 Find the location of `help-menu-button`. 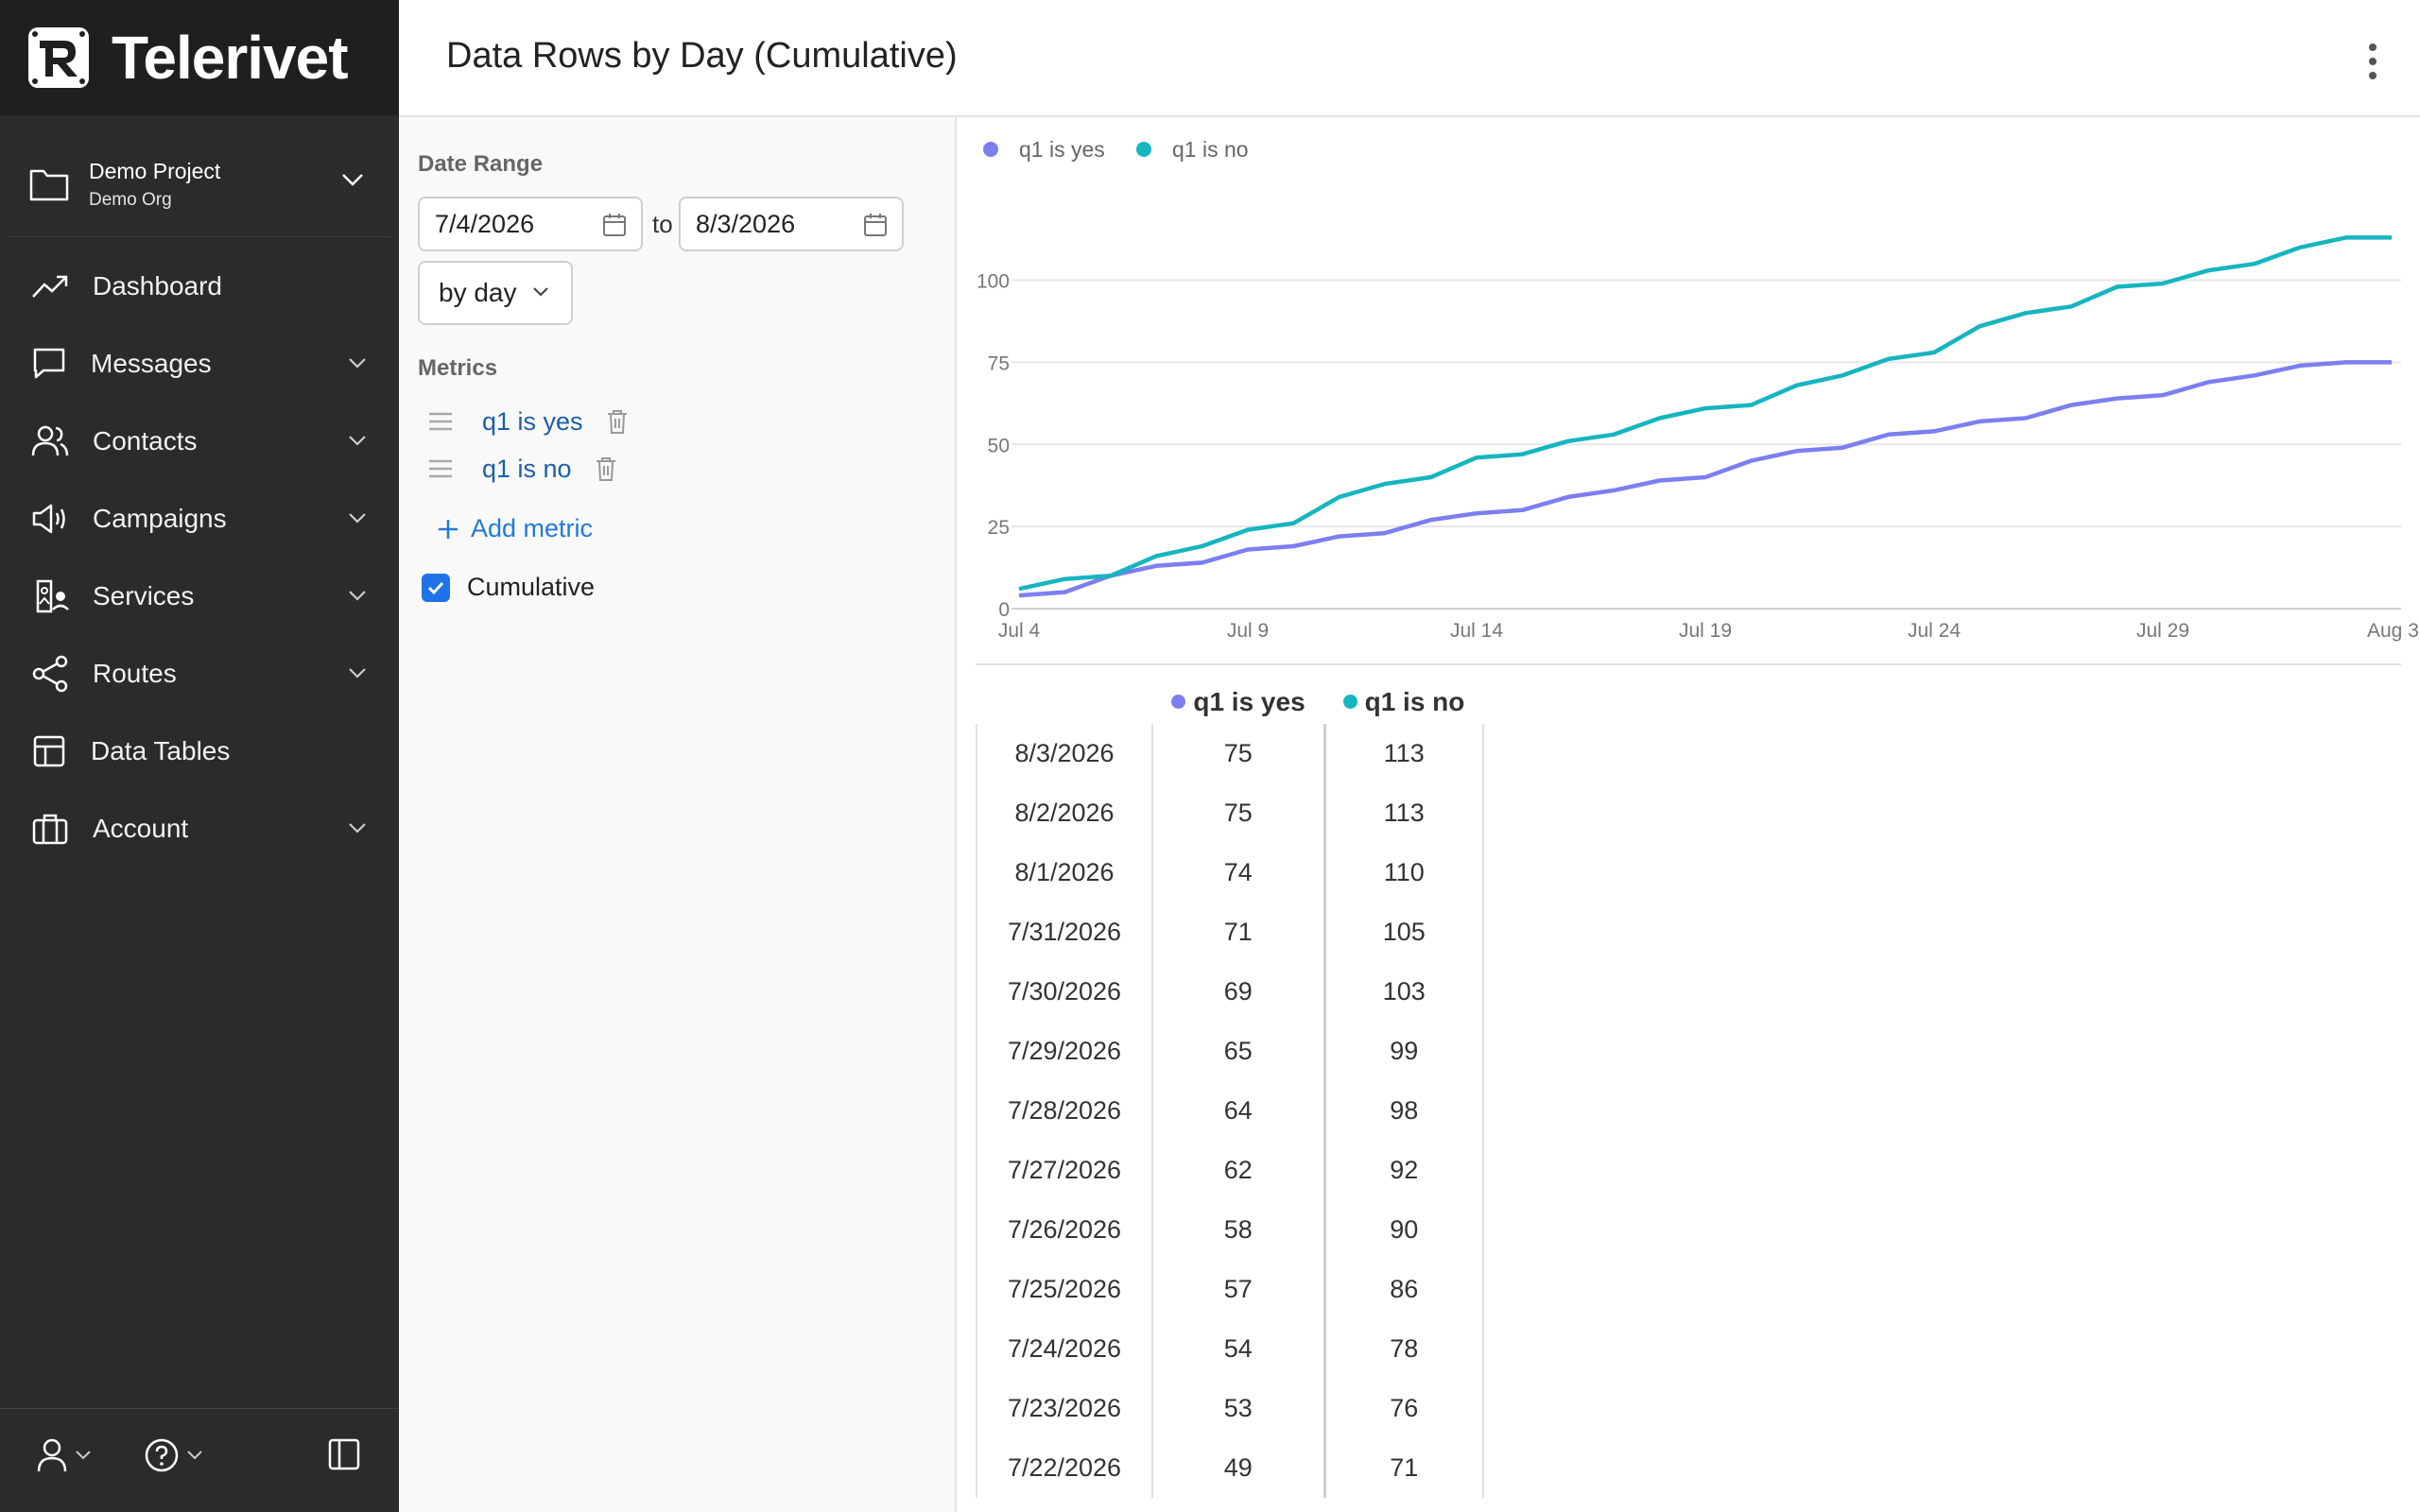

help-menu-button is located at coordinates (174, 1455).